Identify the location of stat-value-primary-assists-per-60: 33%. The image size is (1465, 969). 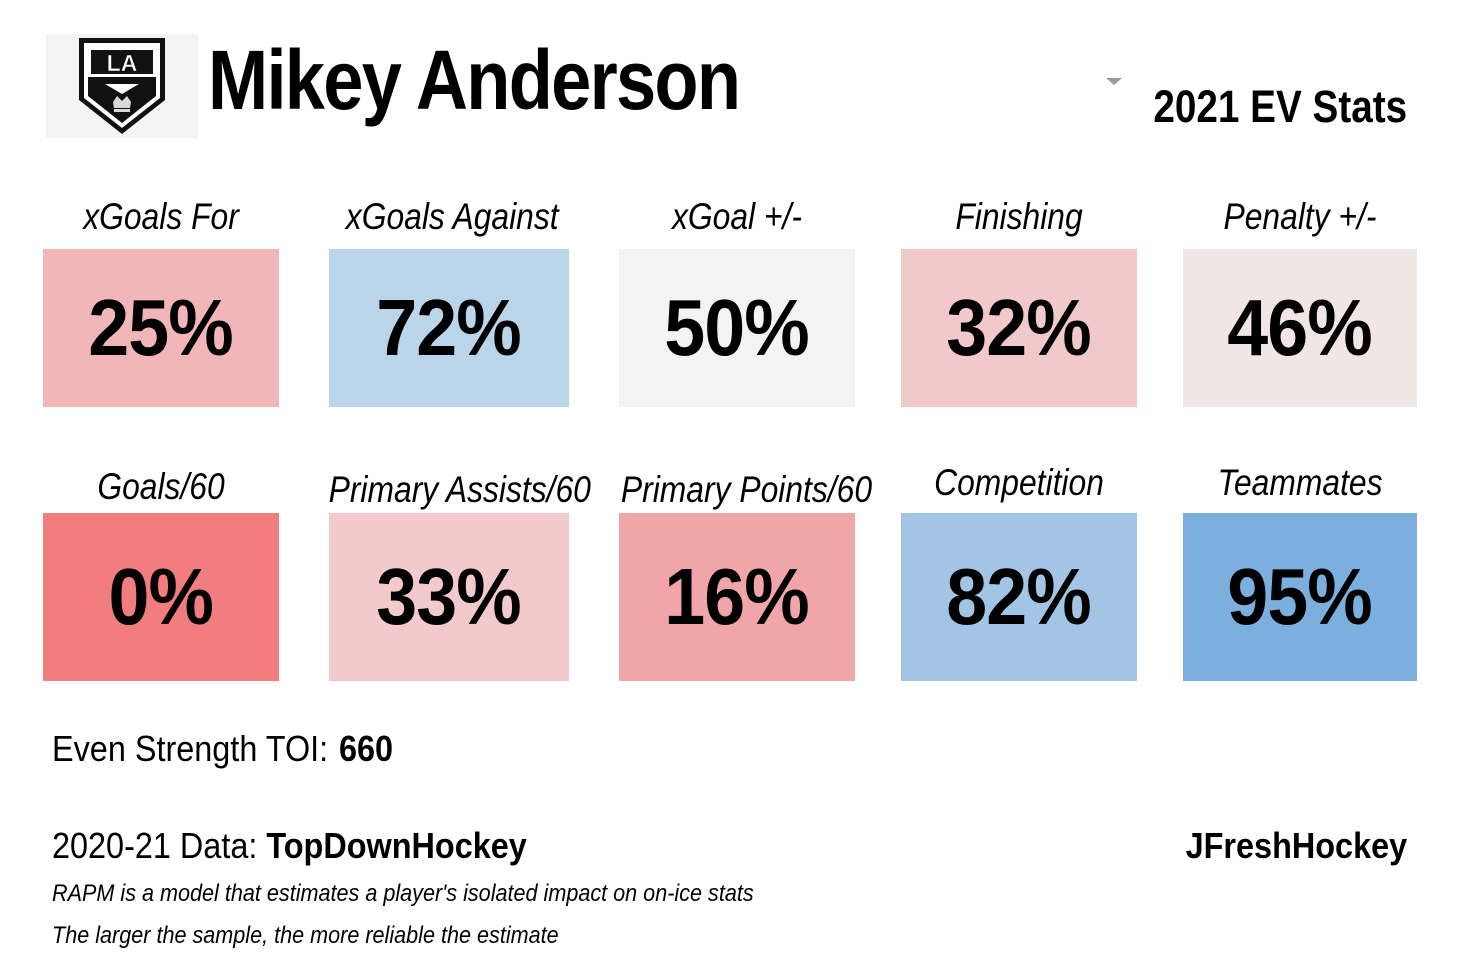
(449, 596).